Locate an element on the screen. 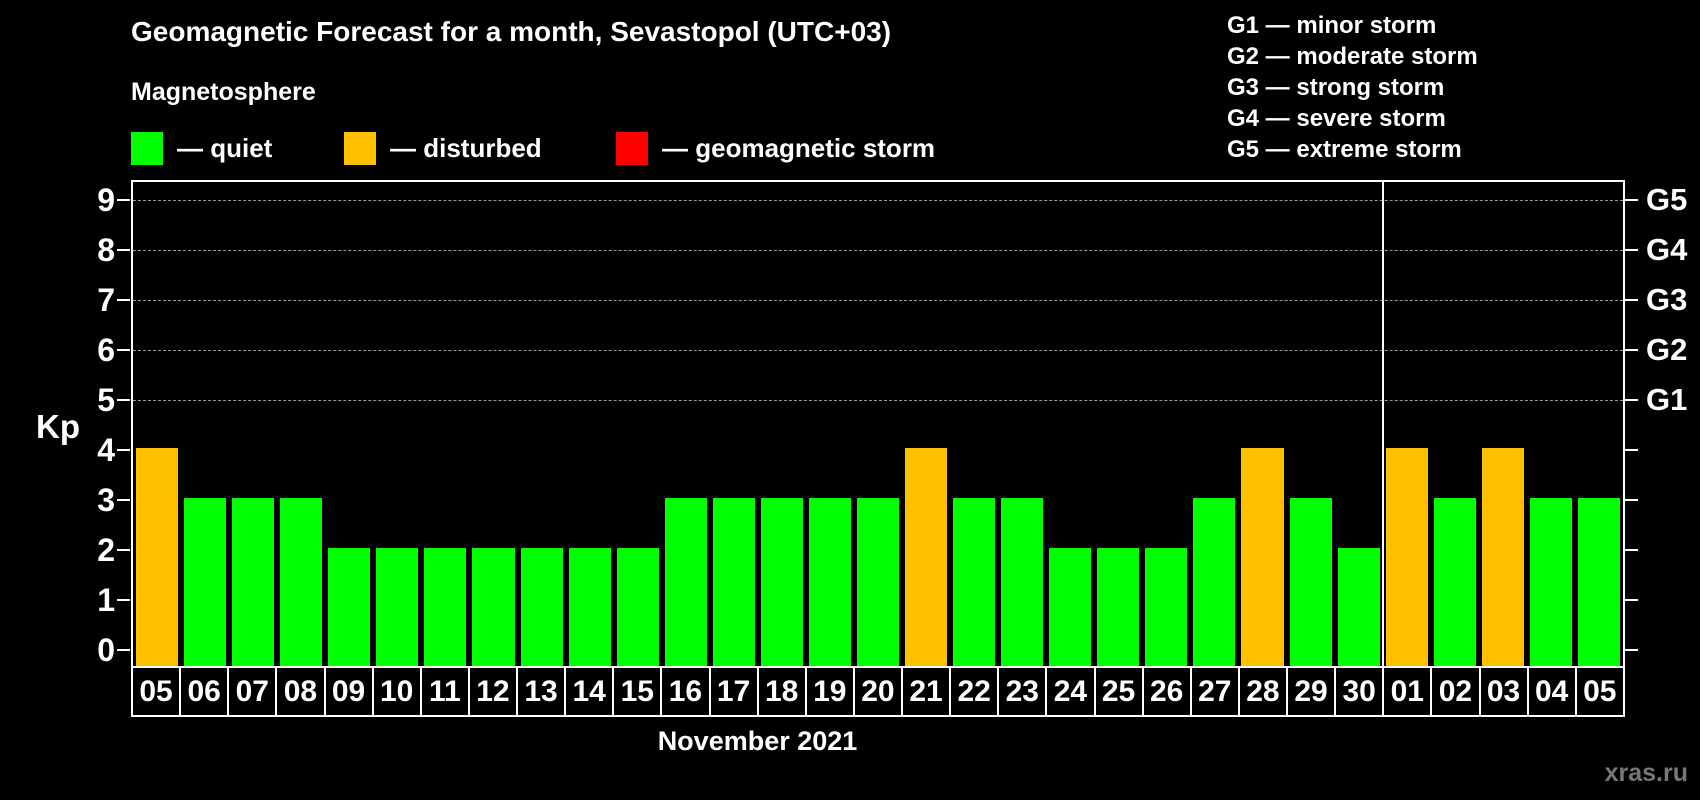  month-separator-line is located at coordinates (1382, 424).